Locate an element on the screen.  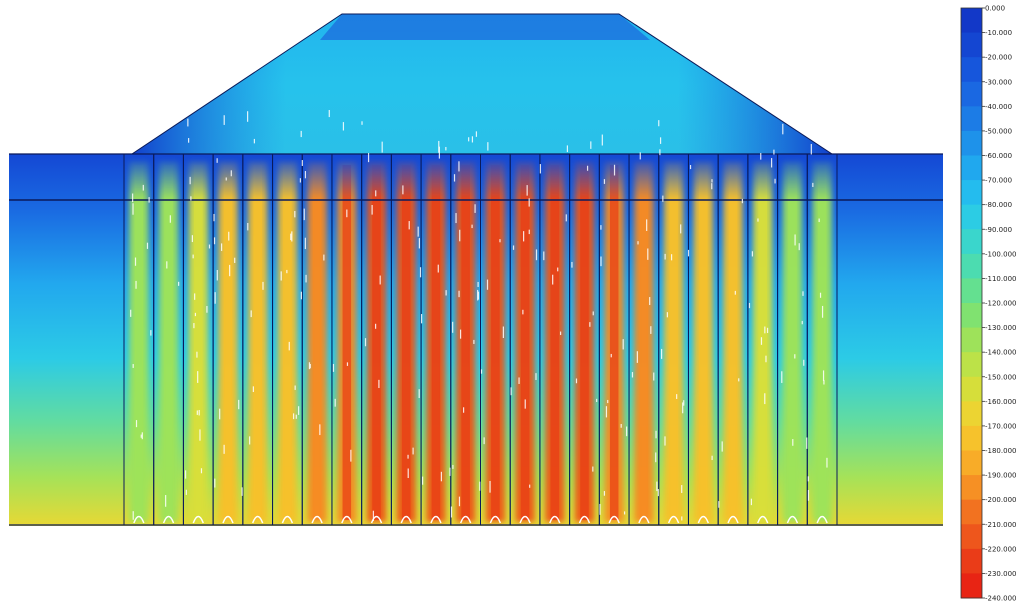
legend-label: -160.000 is located at coordinates (1000, 402).